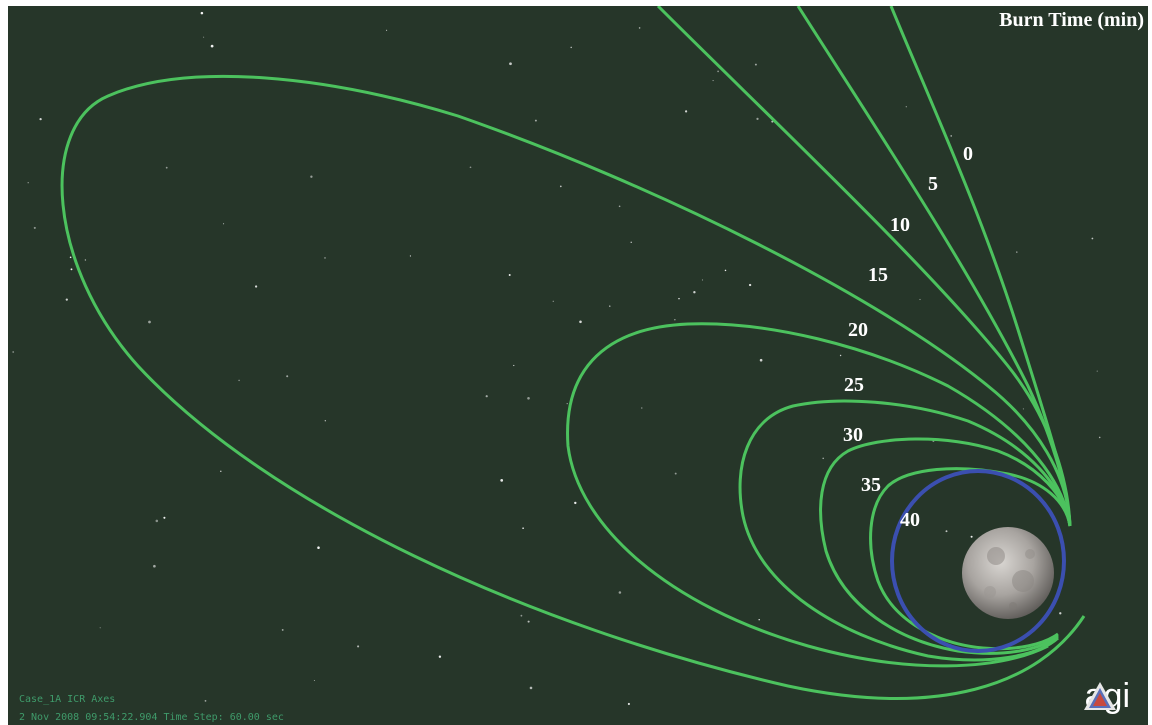  Describe the element at coordinates (933, 184) in the screenshot. I see `burn-label-5: 5` at that location.